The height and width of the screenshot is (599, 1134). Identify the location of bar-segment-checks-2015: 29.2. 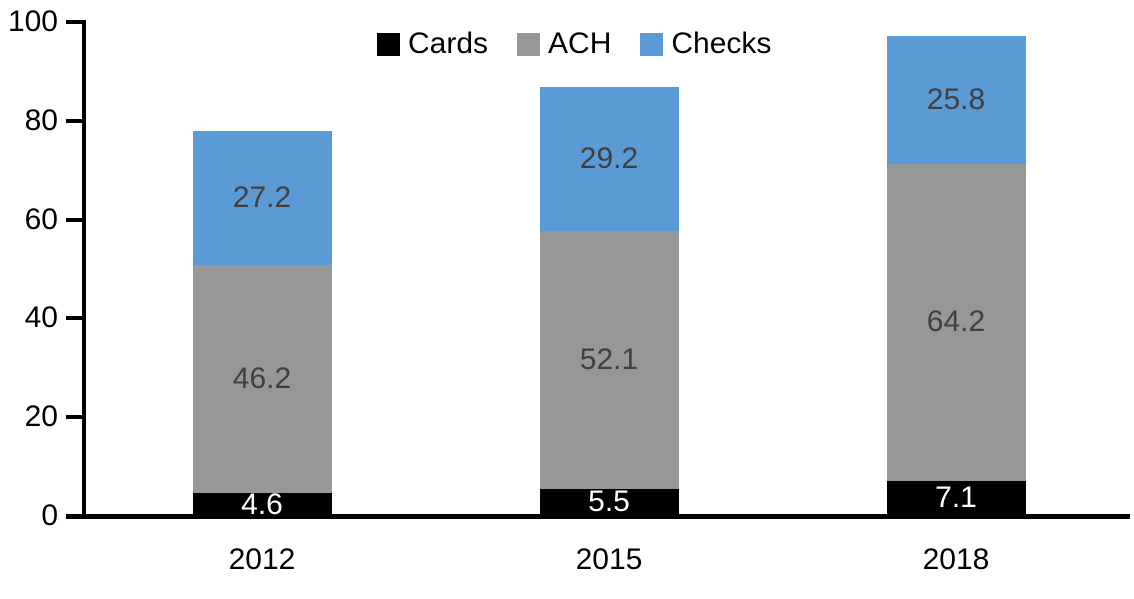
(609, 159).